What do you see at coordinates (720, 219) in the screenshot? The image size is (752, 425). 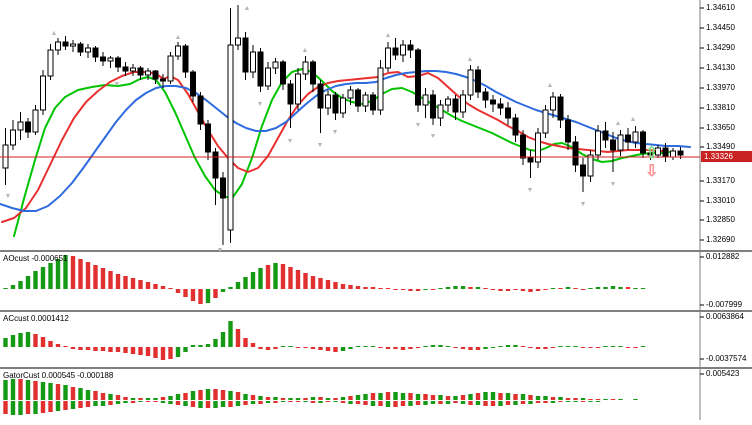 I see `price-axis-label: 1.32850` at bounding box center [720, 219].